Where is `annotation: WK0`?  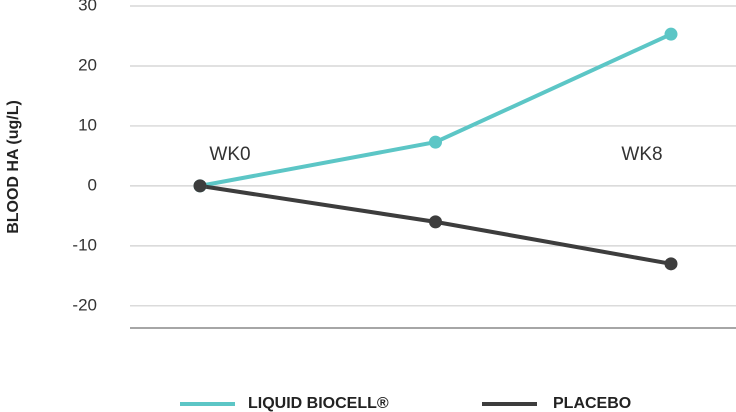
annotation: WK0 is located at coordinates (229, 154).